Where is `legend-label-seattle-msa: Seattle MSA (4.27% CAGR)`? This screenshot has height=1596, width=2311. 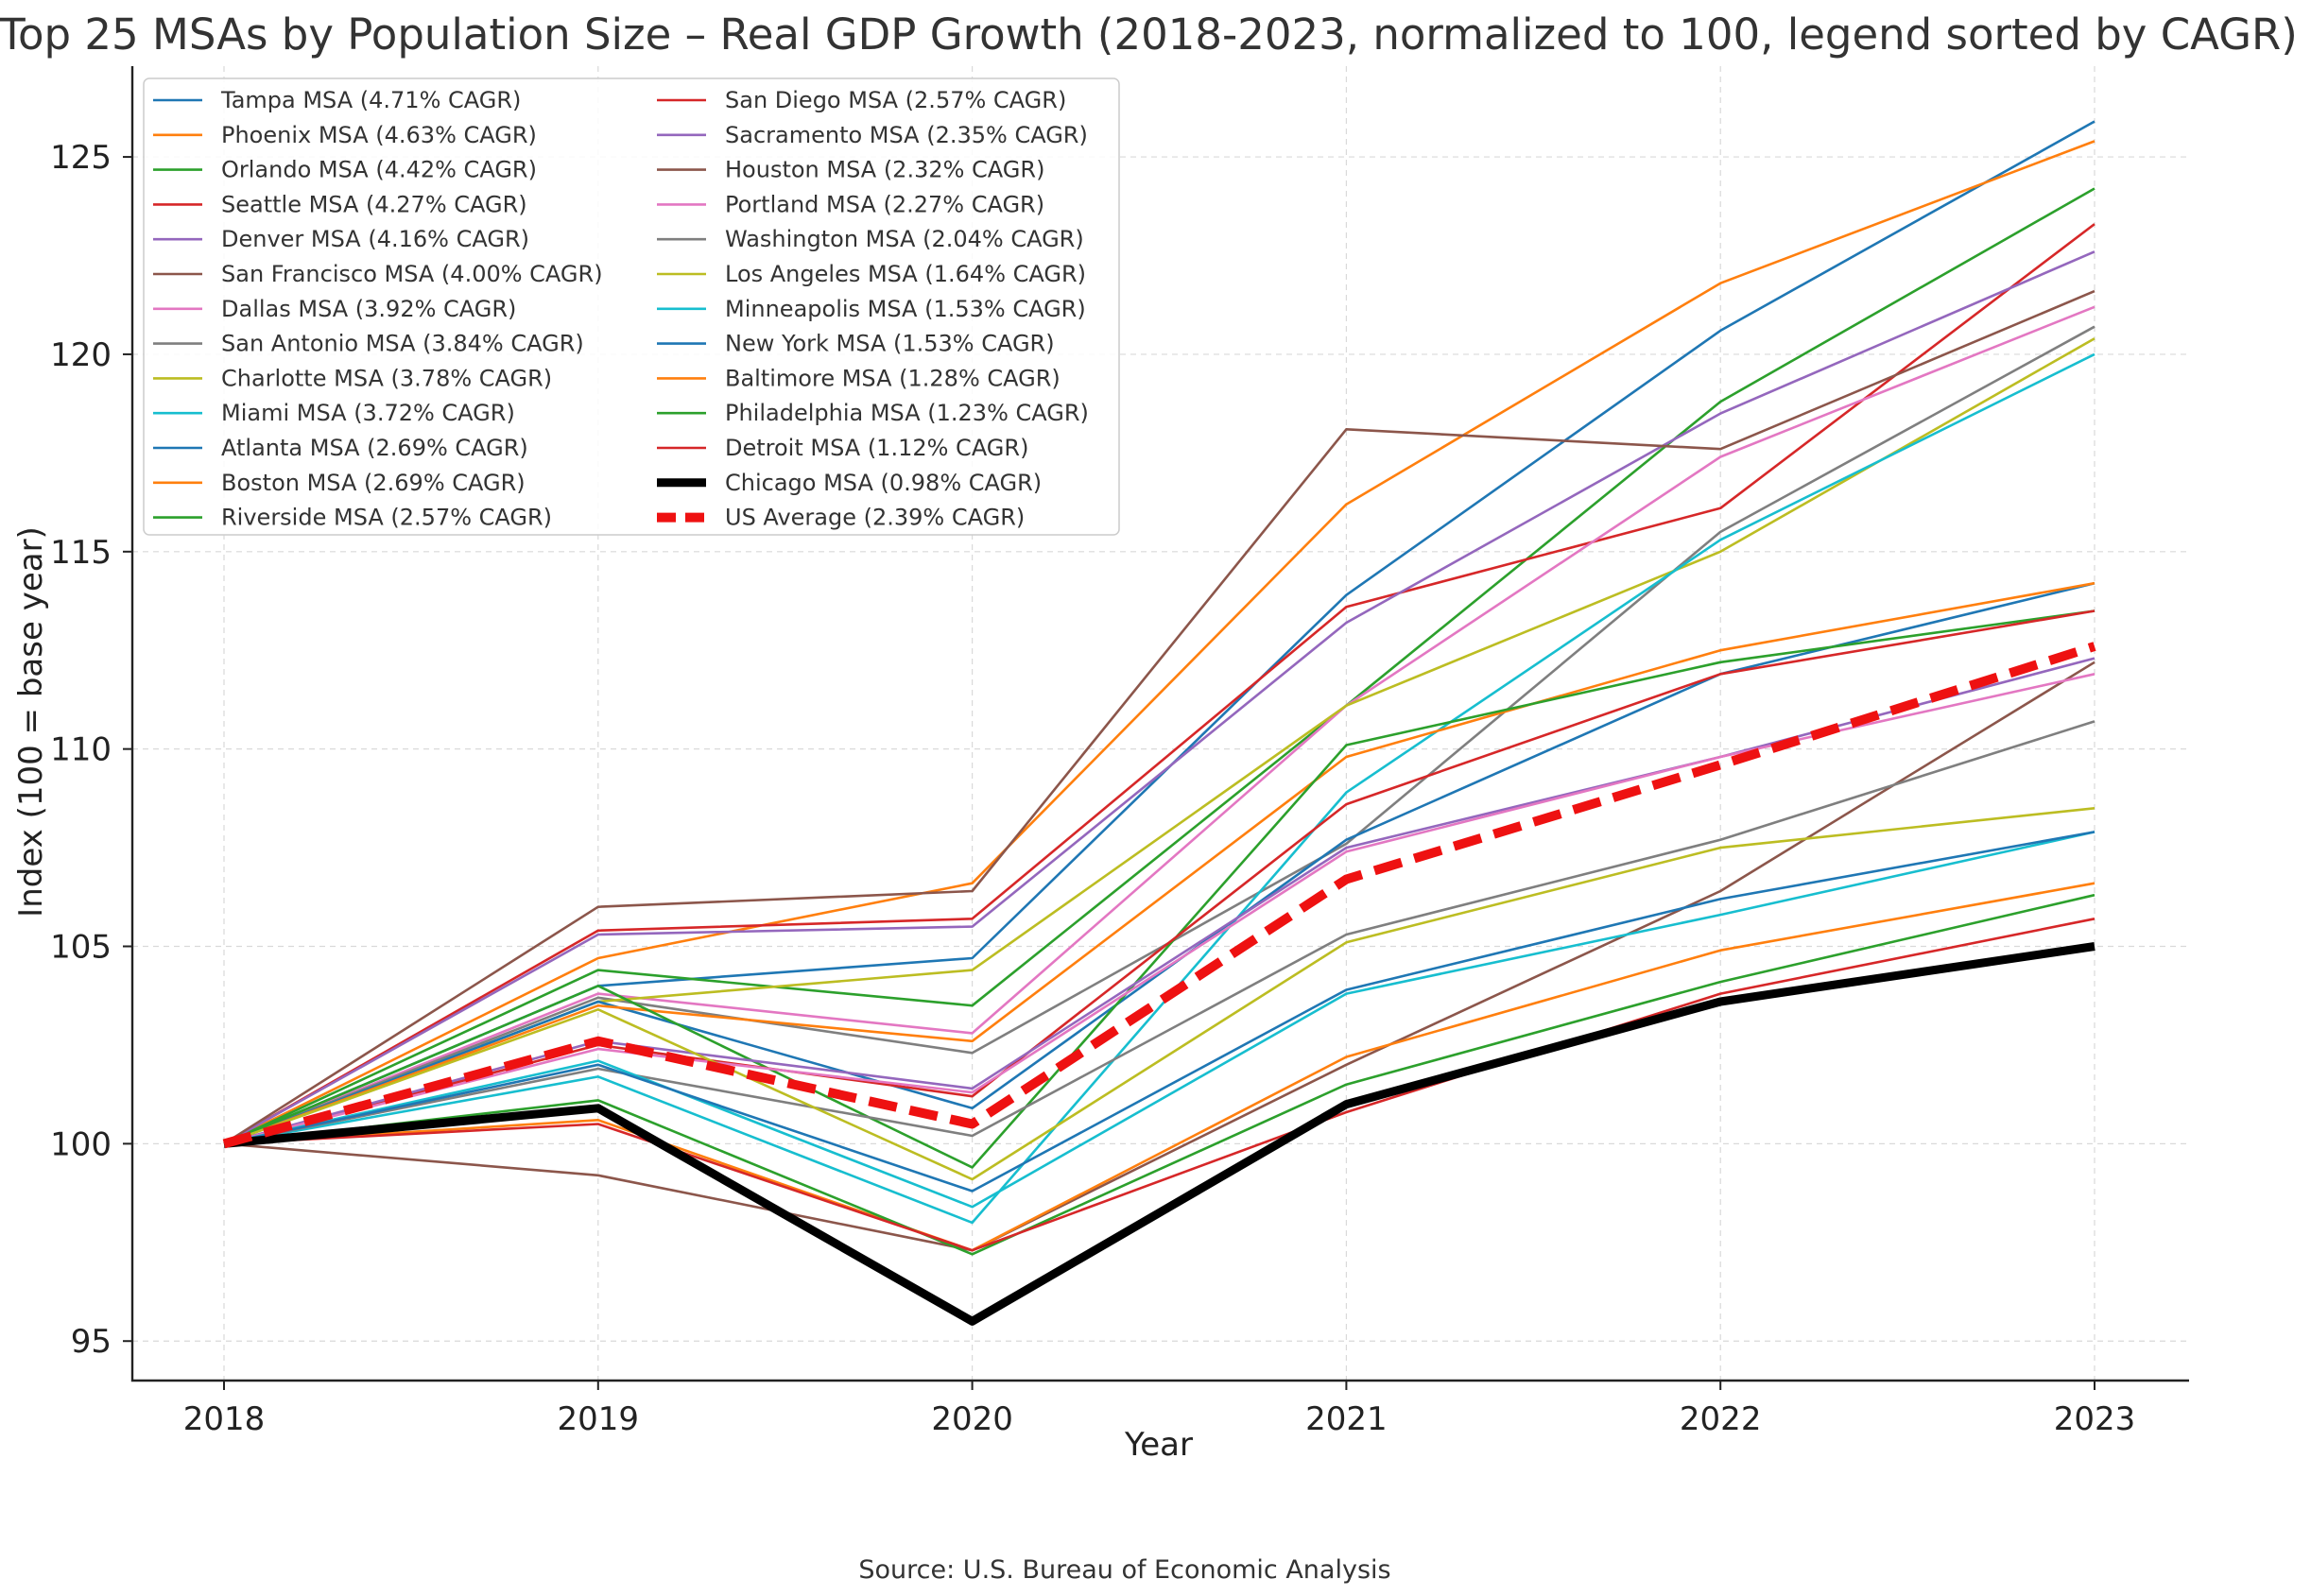 legend-label-seattle-msa: Seattle MSA (4.27% CAGR) is located at coordinates (374, 204).